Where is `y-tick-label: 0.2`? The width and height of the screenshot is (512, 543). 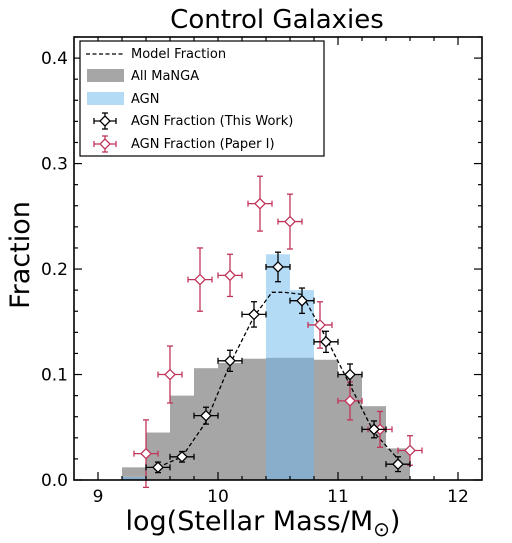 y-tick-label: 0.2 is located at coordinates (54, 270).